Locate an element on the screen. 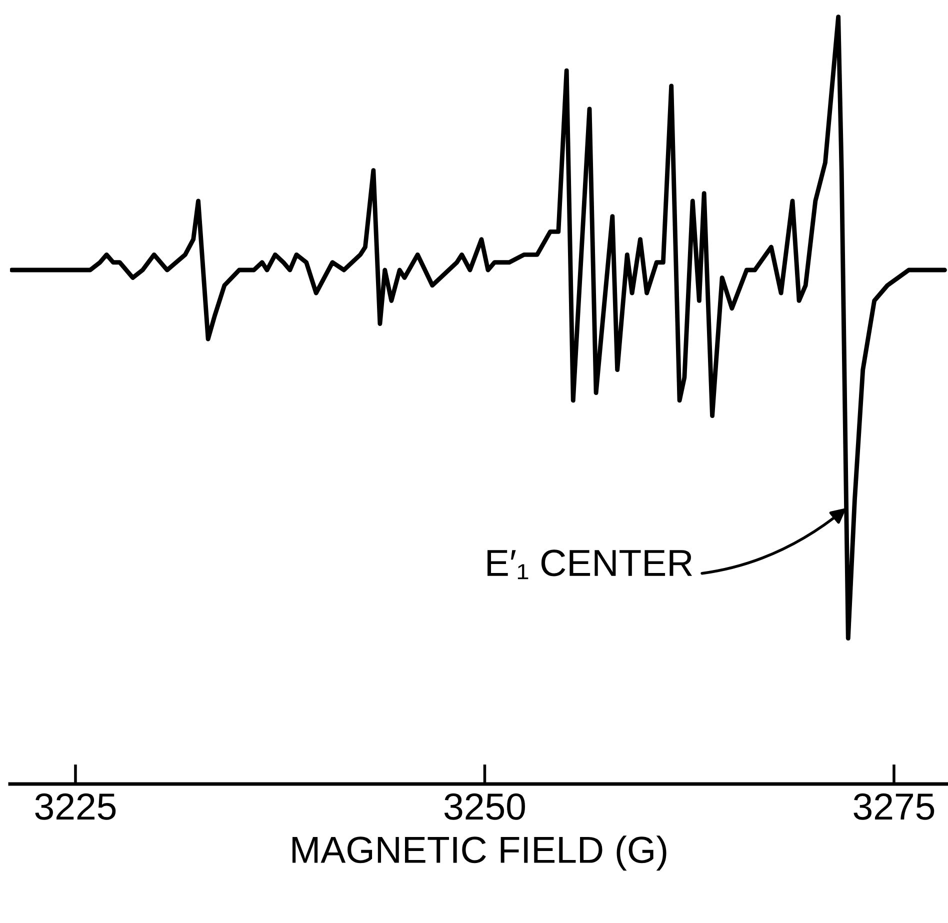 The width and height of the screenshot is (948, 923). x-tick-label: 3250 is located at coordinates (484, 806).